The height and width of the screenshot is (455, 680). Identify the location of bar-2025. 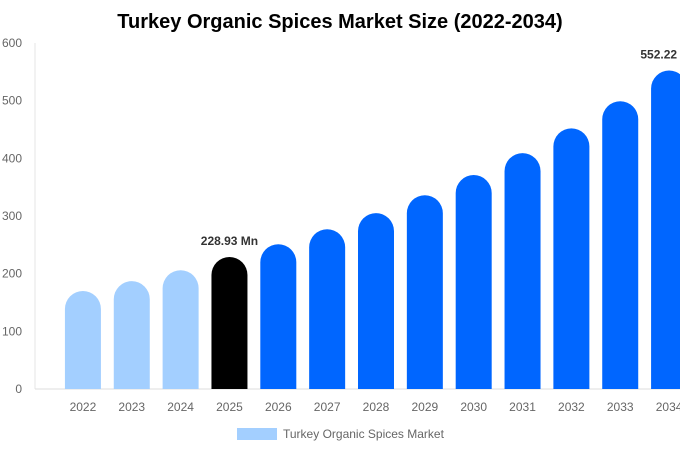
(229, 322).